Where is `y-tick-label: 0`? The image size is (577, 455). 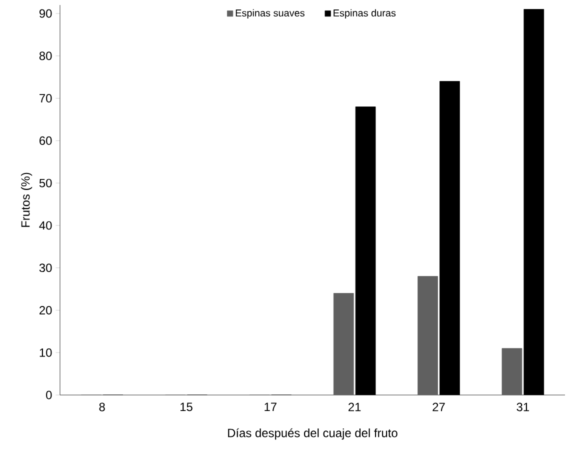 y-tick-label: 0 is located at coordinates (49, 395).